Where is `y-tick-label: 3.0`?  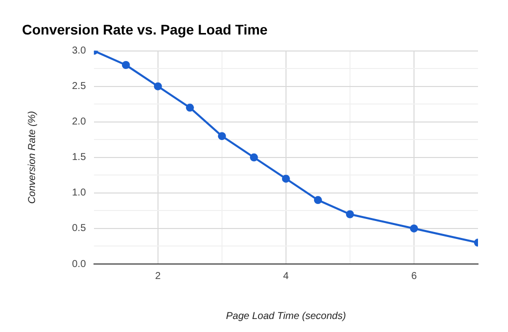
y-tick-label: 3.0 is located at coordinates (79, 51).